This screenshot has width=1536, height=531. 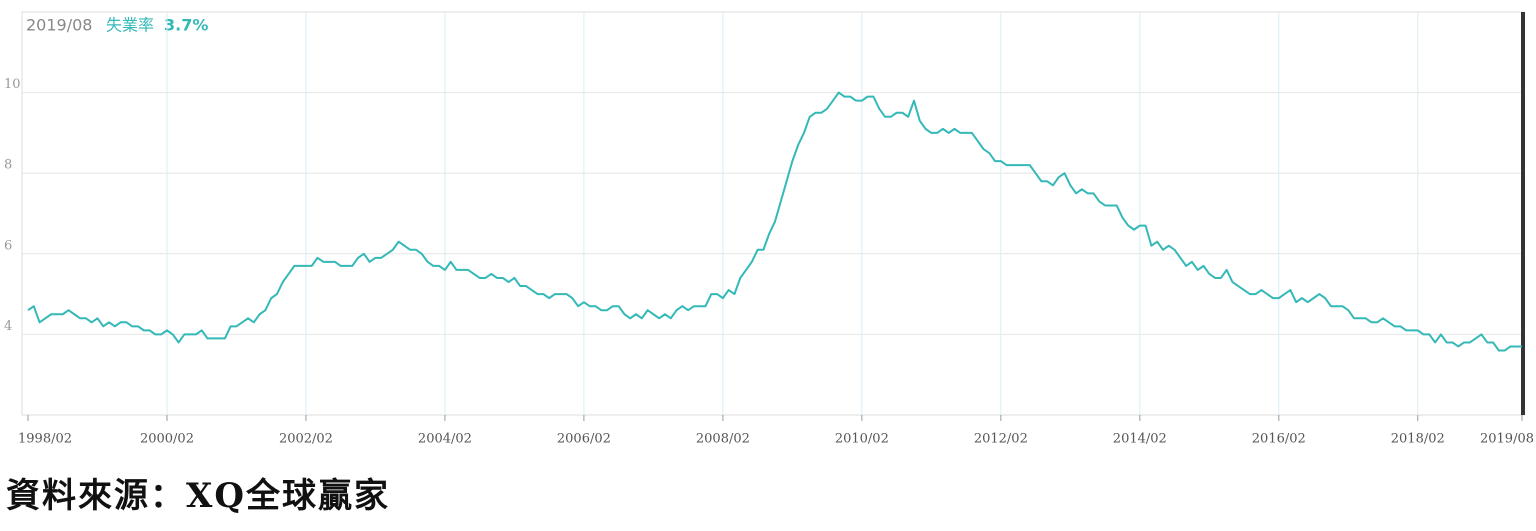 What do you see at coordinates (8, 165) in the screenshot?
I see `y-tick-label: 8` at bounding box center [8, 165].